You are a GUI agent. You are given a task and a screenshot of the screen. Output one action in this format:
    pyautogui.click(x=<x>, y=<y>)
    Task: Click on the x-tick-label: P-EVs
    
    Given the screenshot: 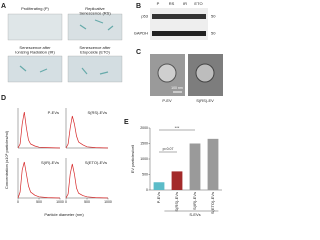 What is the action you would take?
    pyautogui.click(x=158, y=197)
    